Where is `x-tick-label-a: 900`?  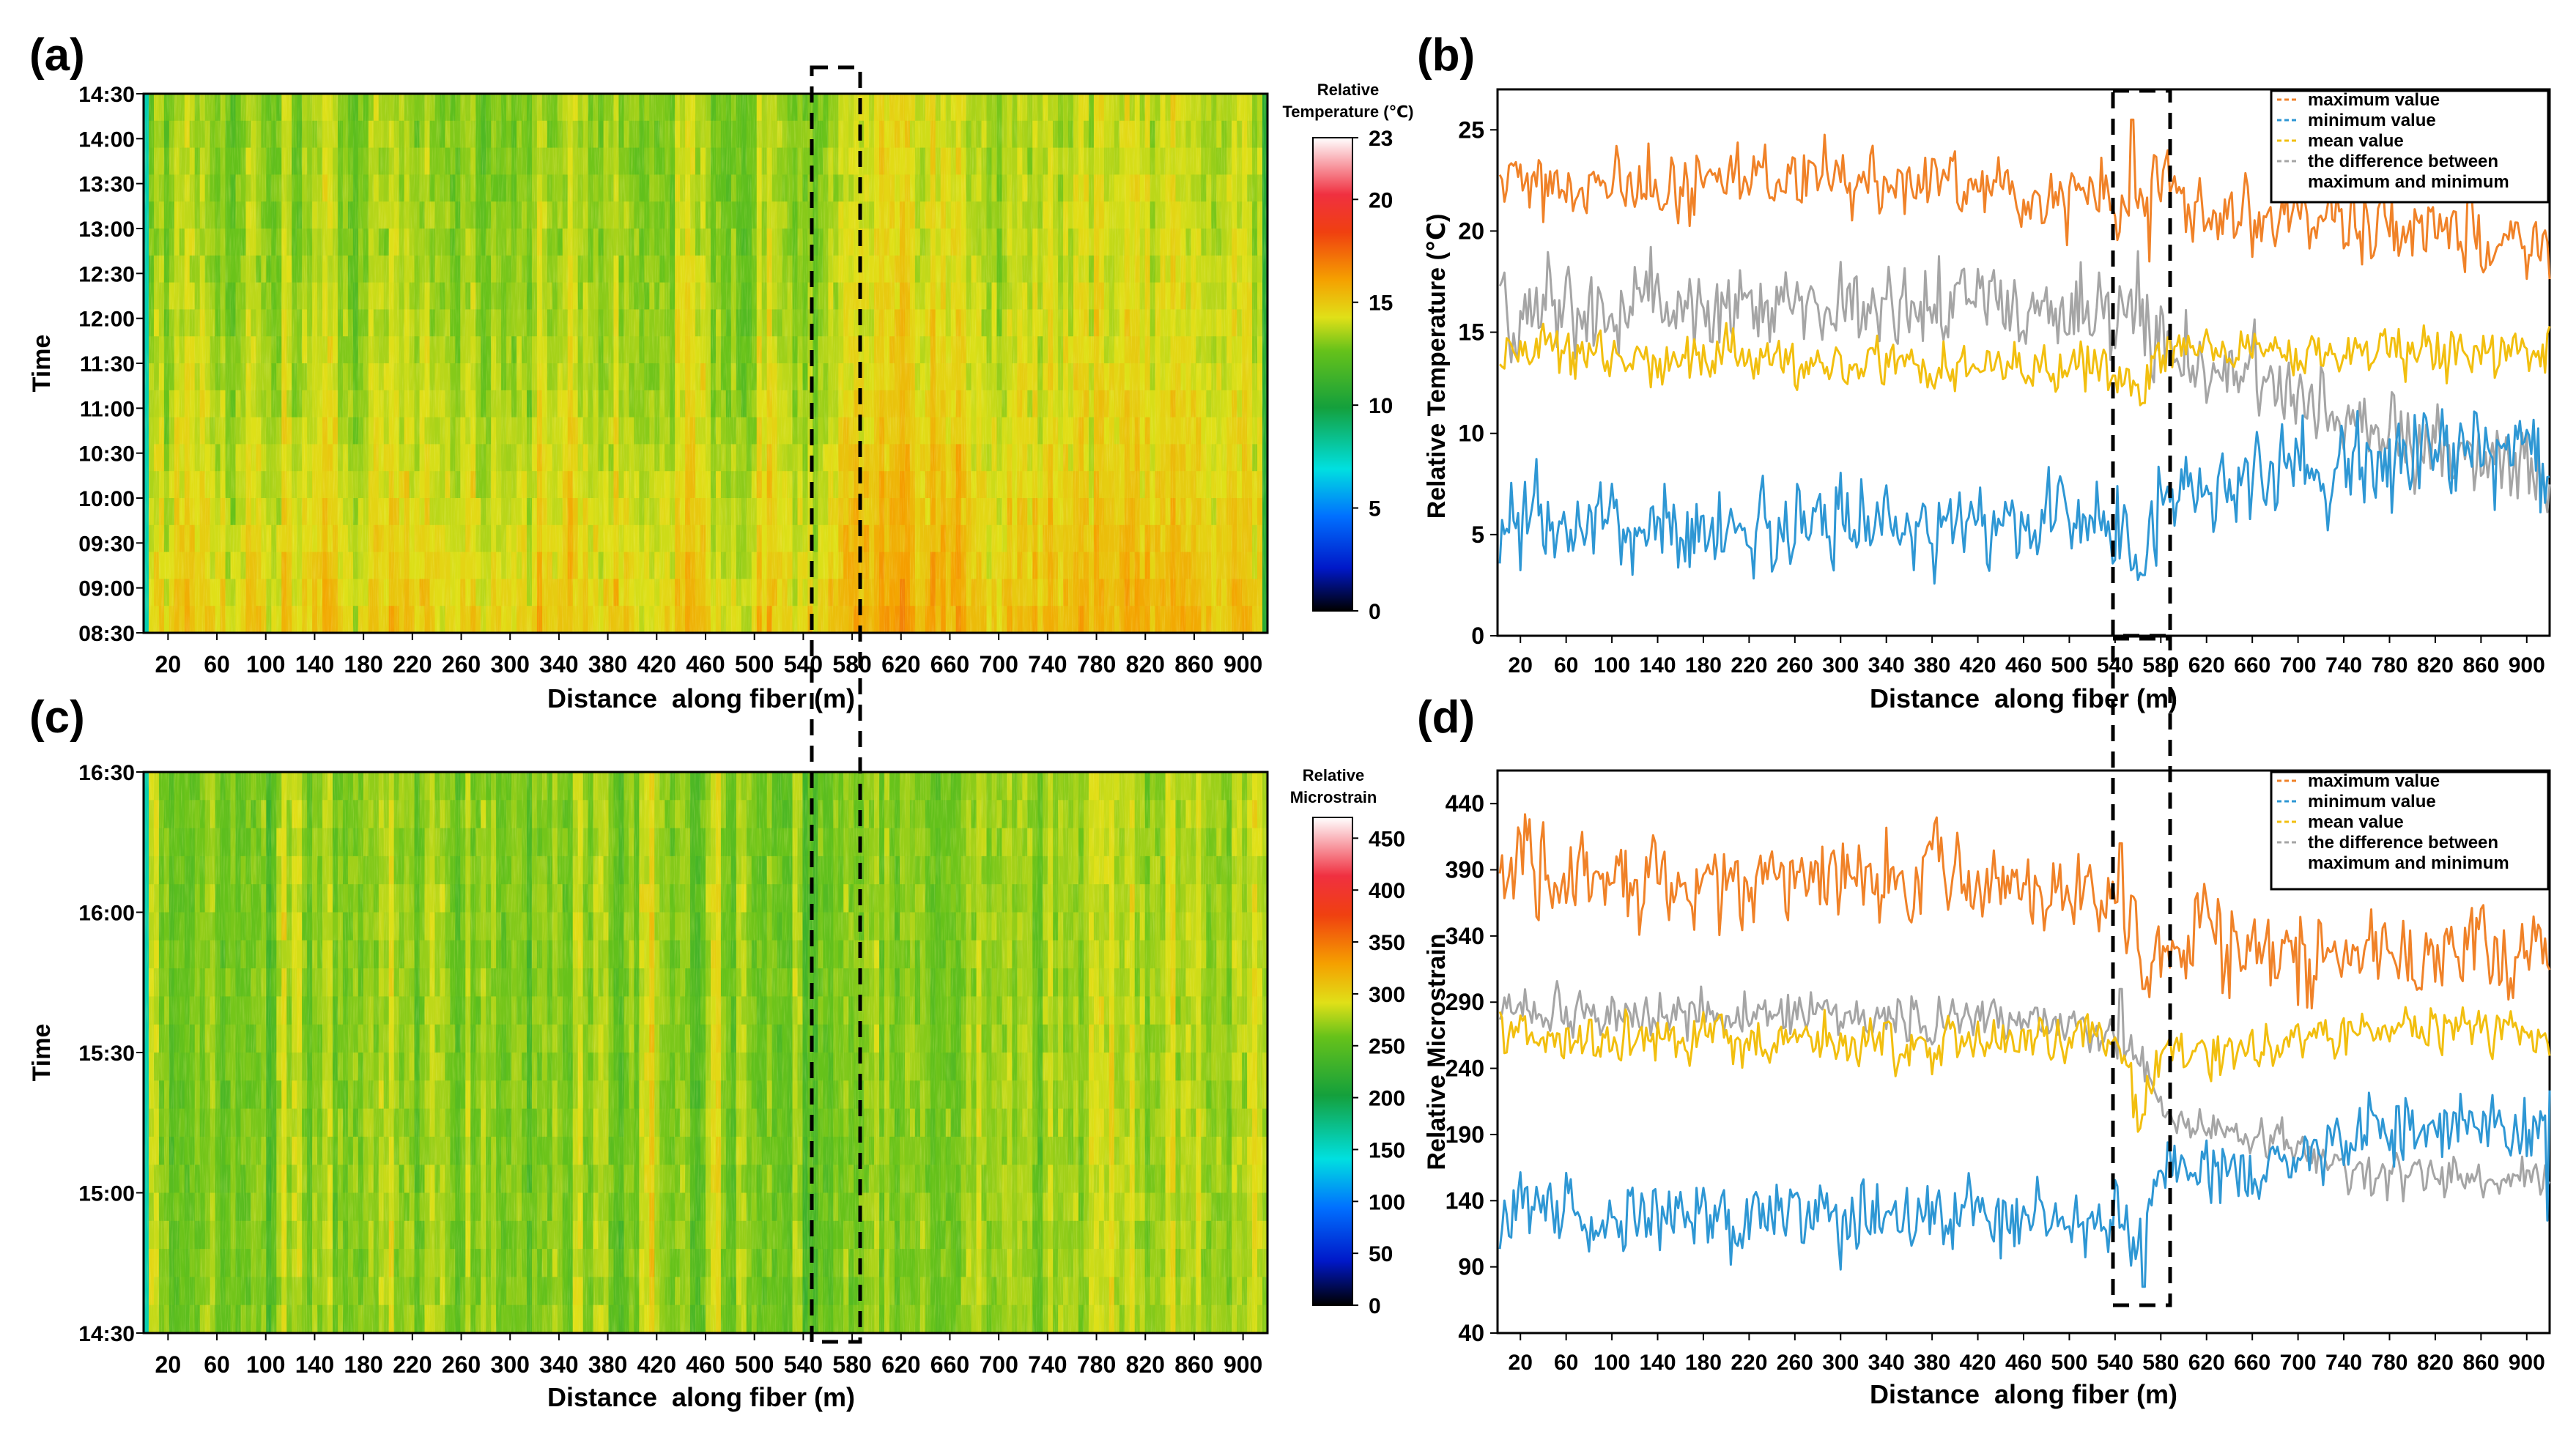
x-tick-label-a: 900 is located at coordinates (1243, 664).